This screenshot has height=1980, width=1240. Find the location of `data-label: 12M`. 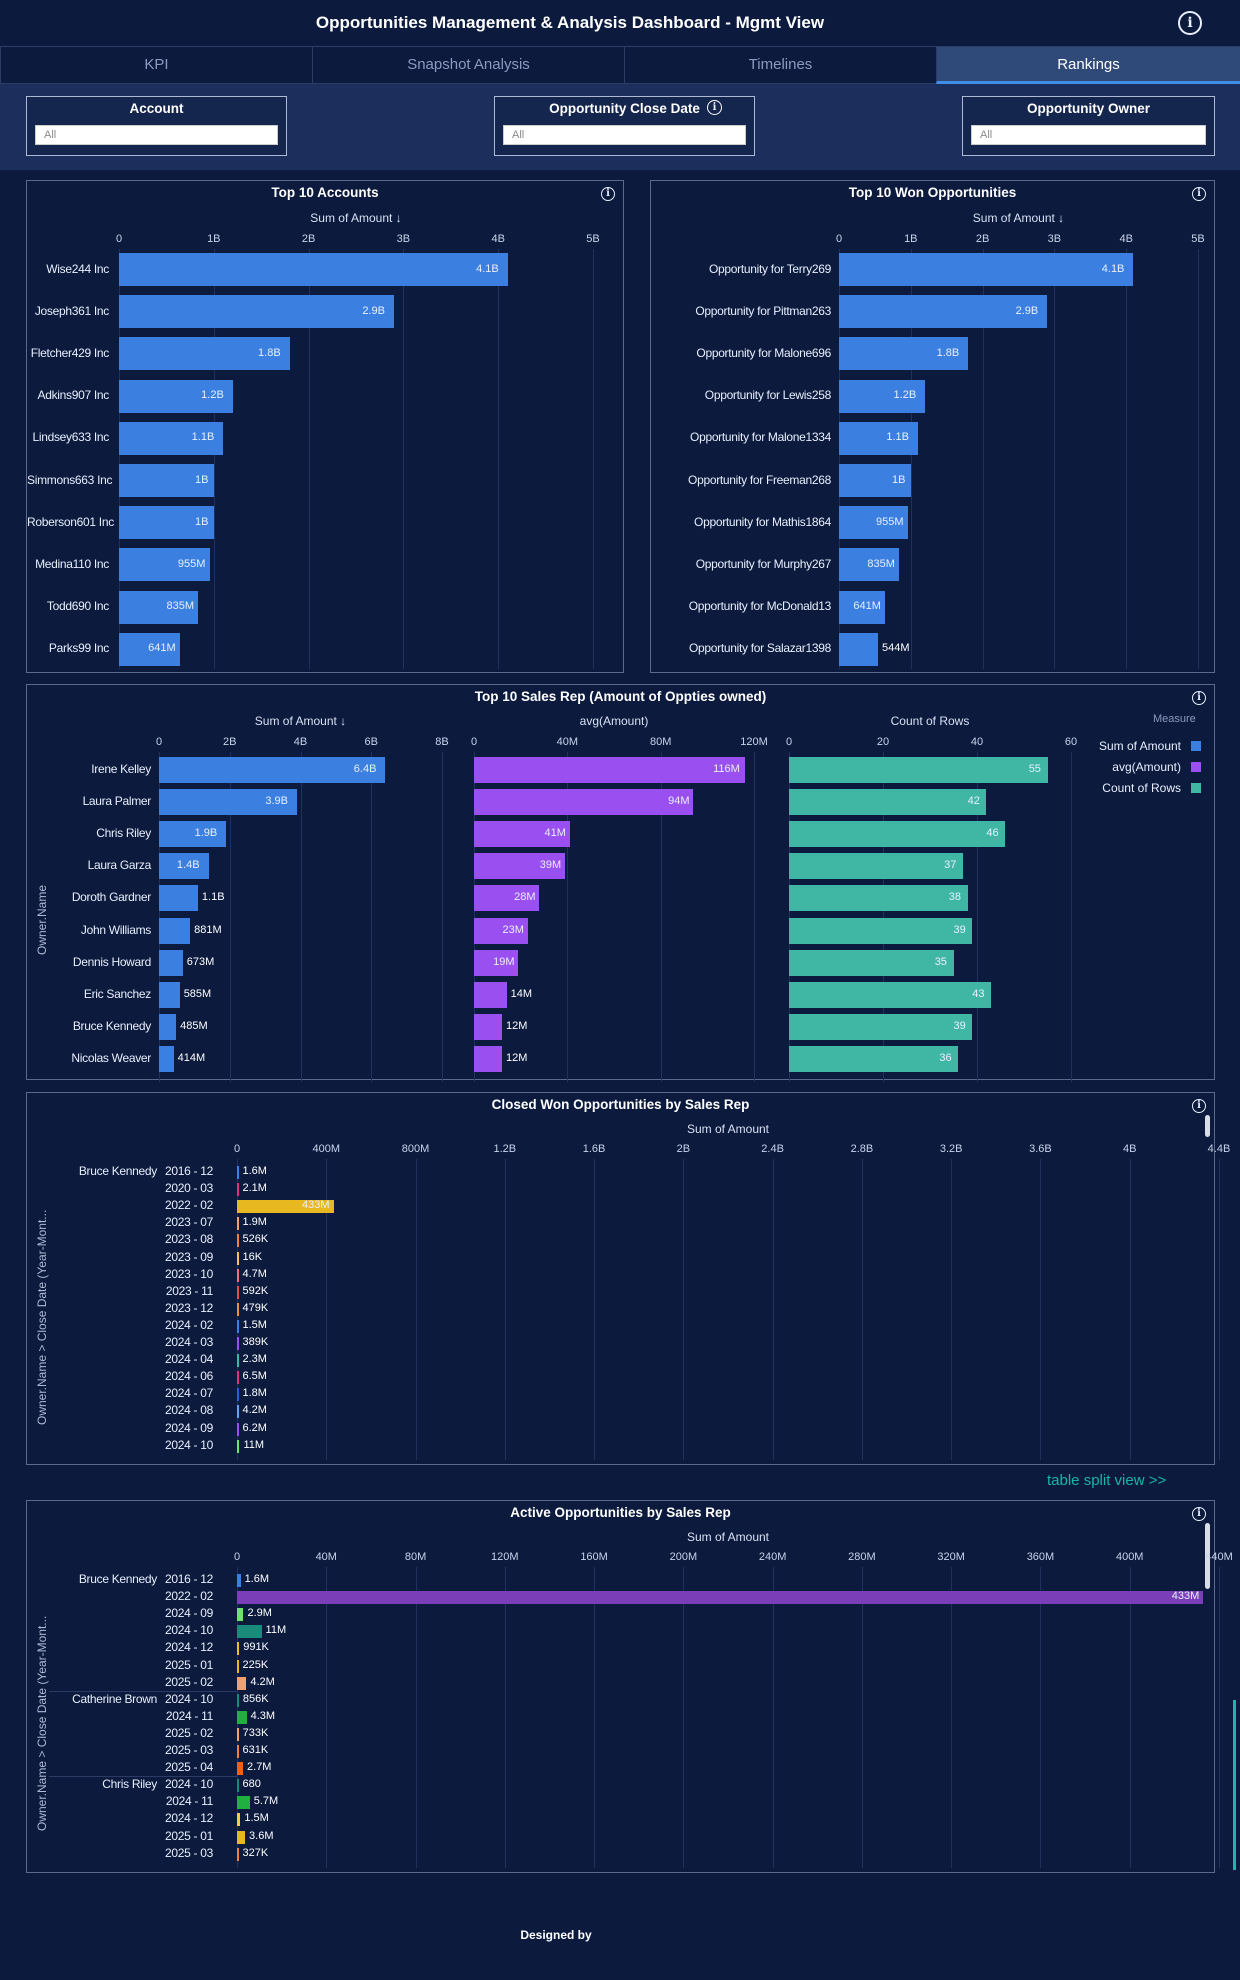

data-label: 12M is located at coordinates (517, 1025).